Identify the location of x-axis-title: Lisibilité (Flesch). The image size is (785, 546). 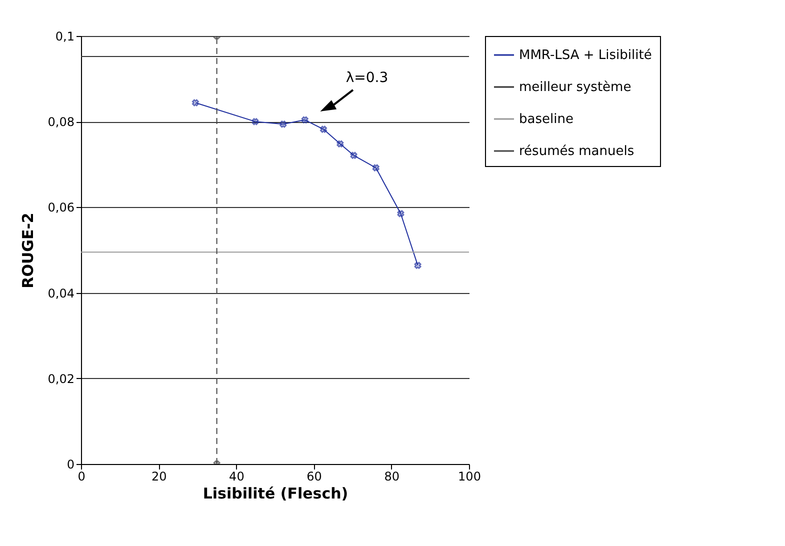
(275, 493).